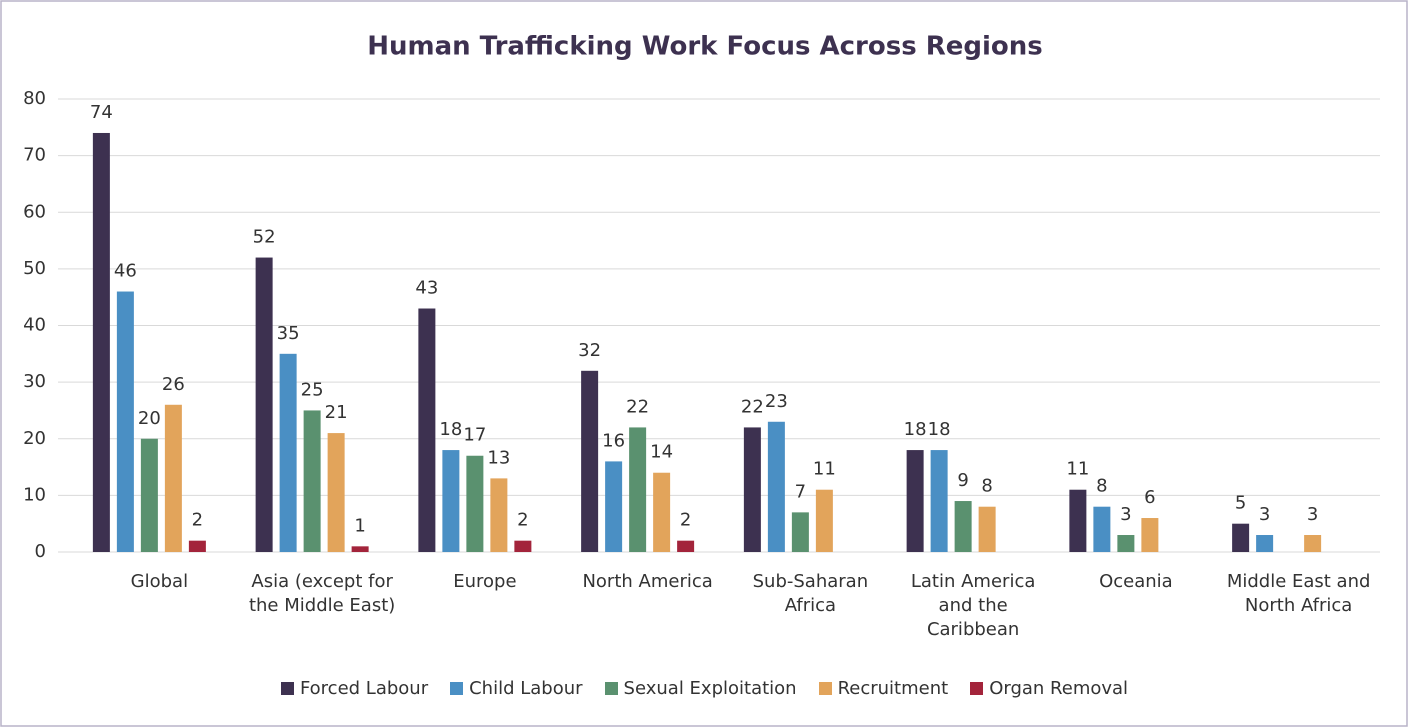  I want to click on legend-item: Recruitment, so click(883, 688).